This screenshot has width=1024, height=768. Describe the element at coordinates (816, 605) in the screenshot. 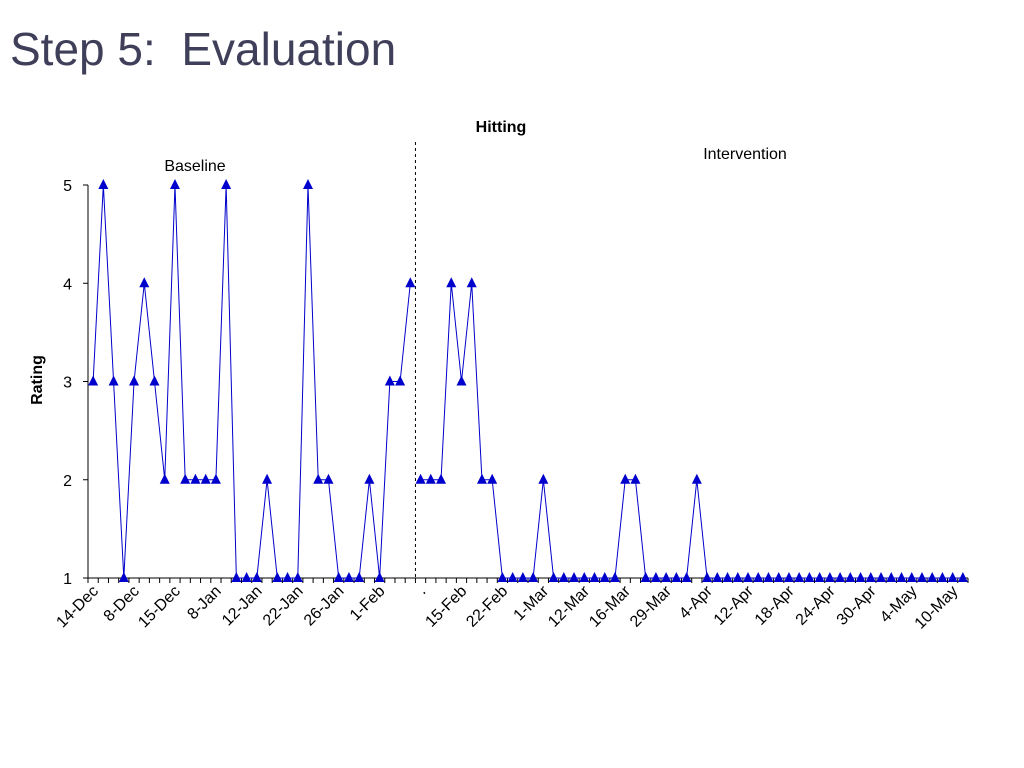

I see `x-tick-label: 24-Apr` at that location.